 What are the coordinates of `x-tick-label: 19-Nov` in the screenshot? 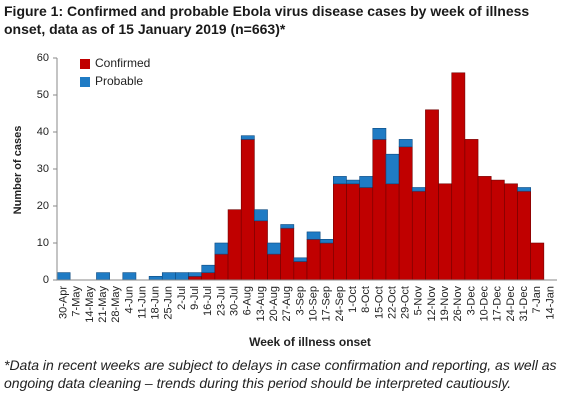 It's located at (445, 304).